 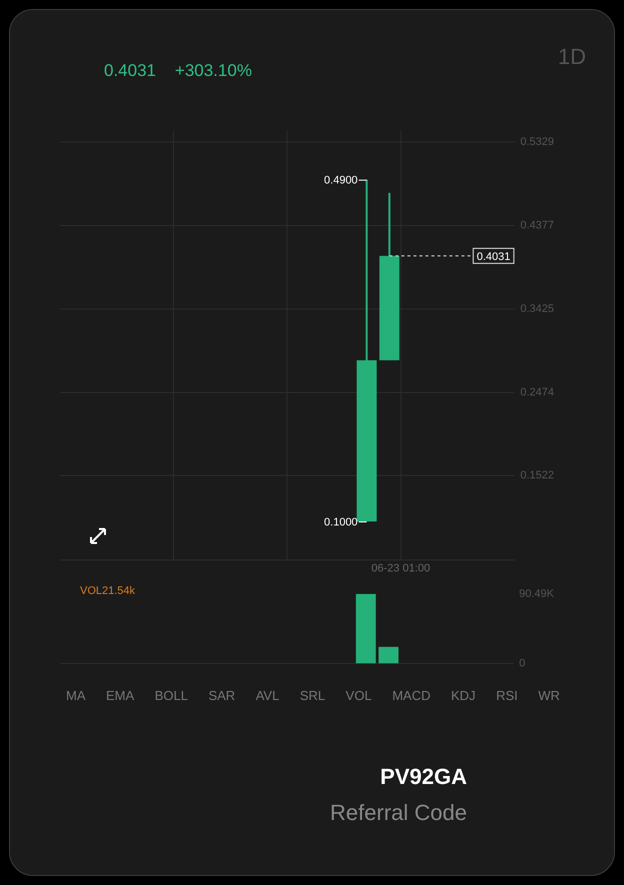 What do you see at coordinates (549, 695) in the screenshot?
I see `text: WR` at bounding box center [549, 695].